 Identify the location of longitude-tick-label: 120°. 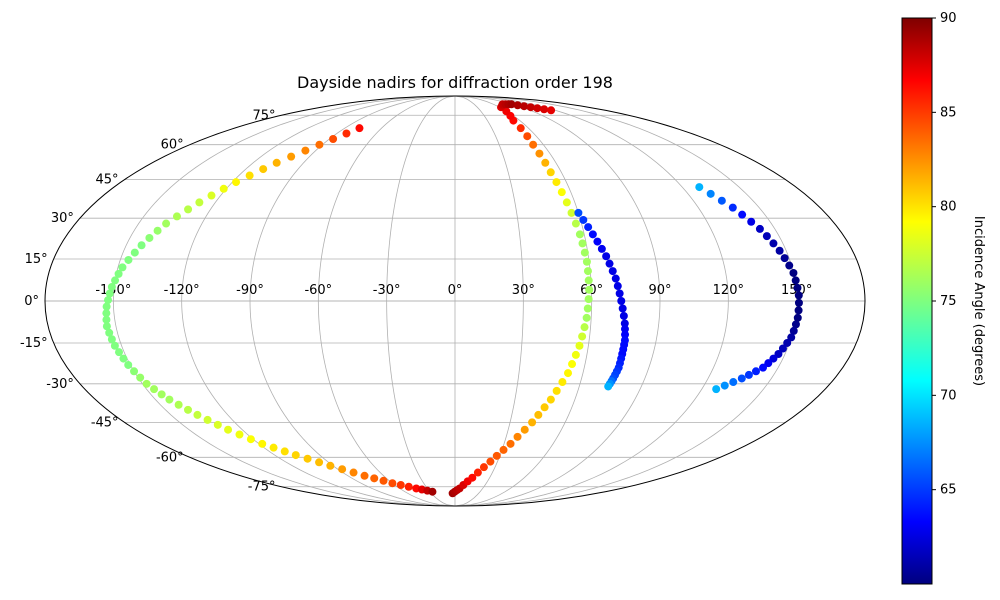
(728, 290).